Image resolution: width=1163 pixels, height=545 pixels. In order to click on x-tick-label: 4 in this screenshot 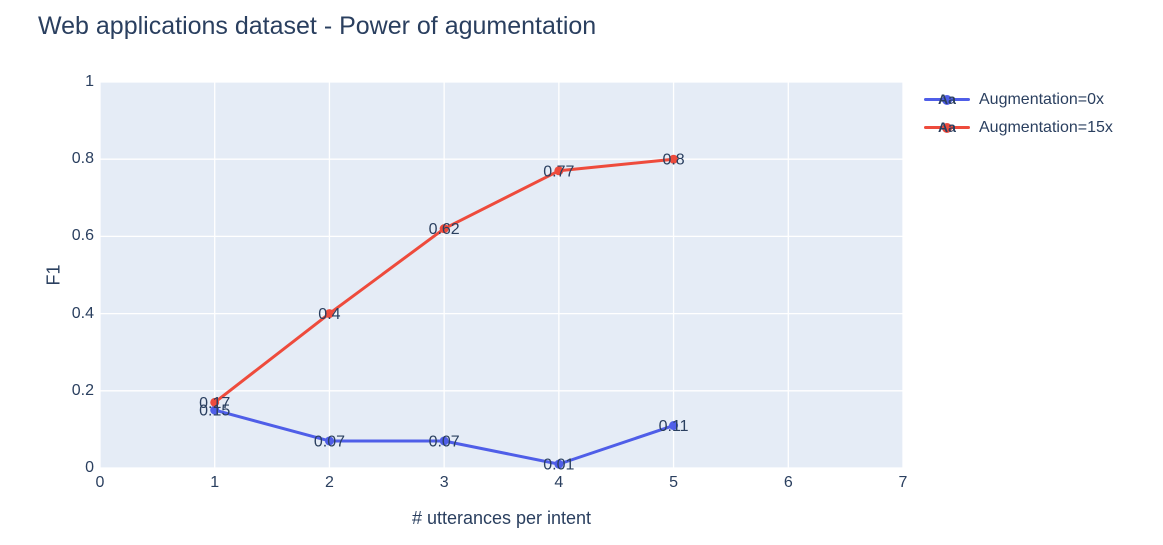, I will do `click(559, 482)`.